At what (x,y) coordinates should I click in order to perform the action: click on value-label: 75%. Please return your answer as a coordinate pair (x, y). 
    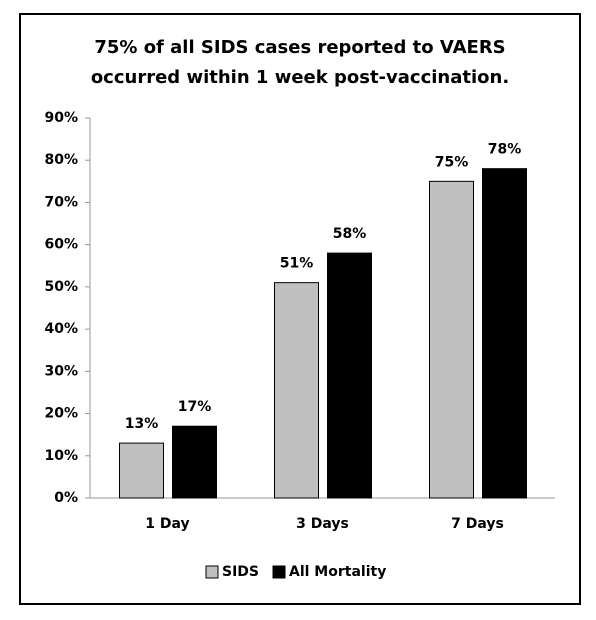
    Looking at the image, I should click on (452, 162).